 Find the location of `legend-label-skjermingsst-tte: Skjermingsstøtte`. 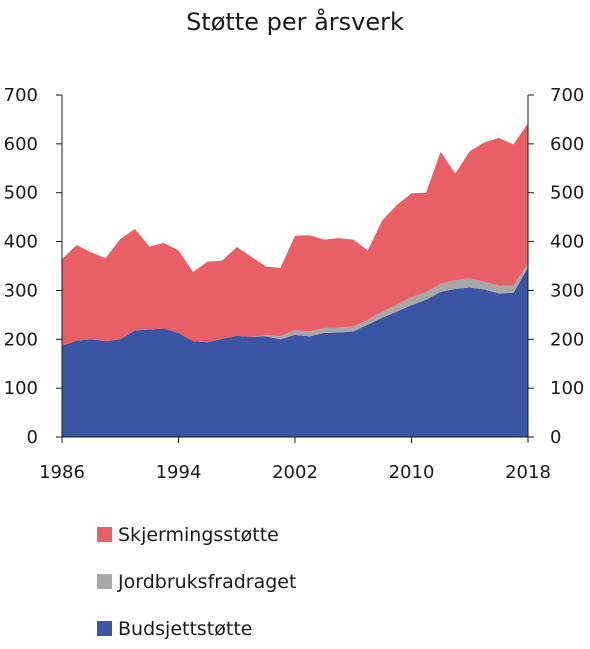

legend-label-skjermingsst-tte: Skjermingsstøtte is located at coordinates (198, 535).